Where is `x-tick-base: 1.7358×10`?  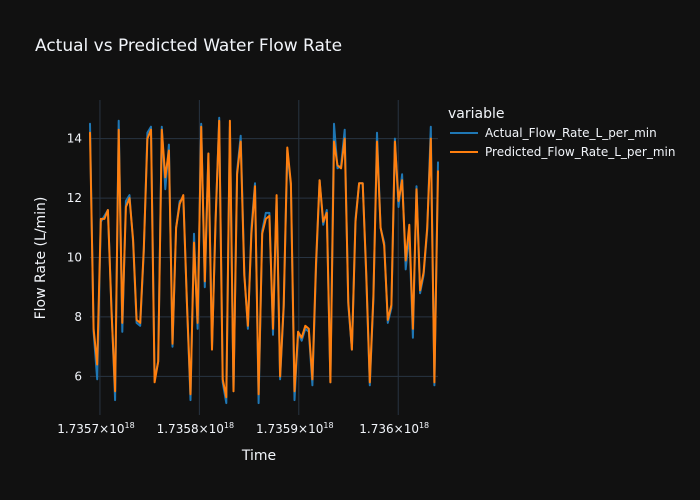
x-tick-base: 1.7358×10 is located at coordinates (190, 429).